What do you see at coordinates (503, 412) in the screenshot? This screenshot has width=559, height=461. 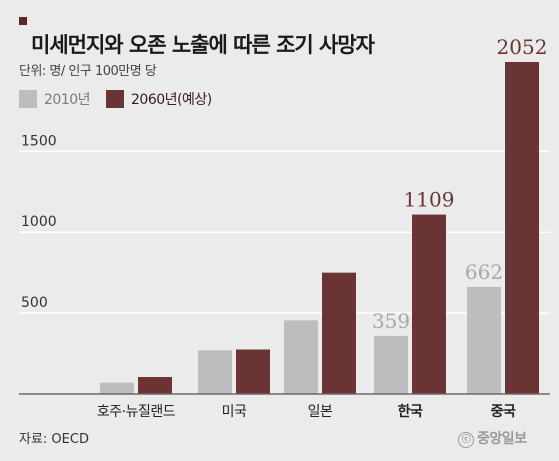 I see `x-category-label: 중국` at bounding box center [503, 412].